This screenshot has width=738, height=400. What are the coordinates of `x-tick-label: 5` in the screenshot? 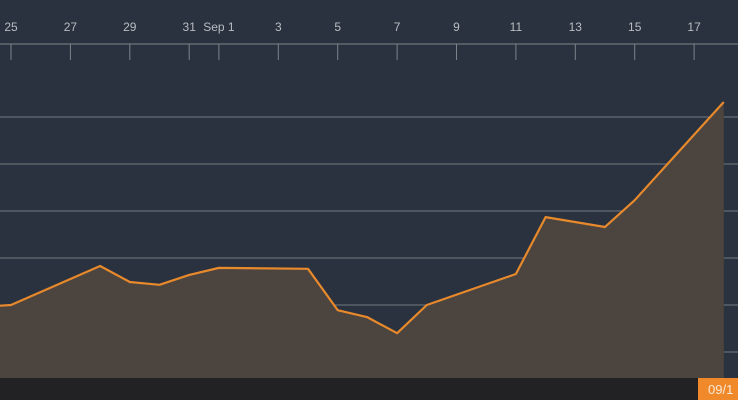 It's located at (337, 27).